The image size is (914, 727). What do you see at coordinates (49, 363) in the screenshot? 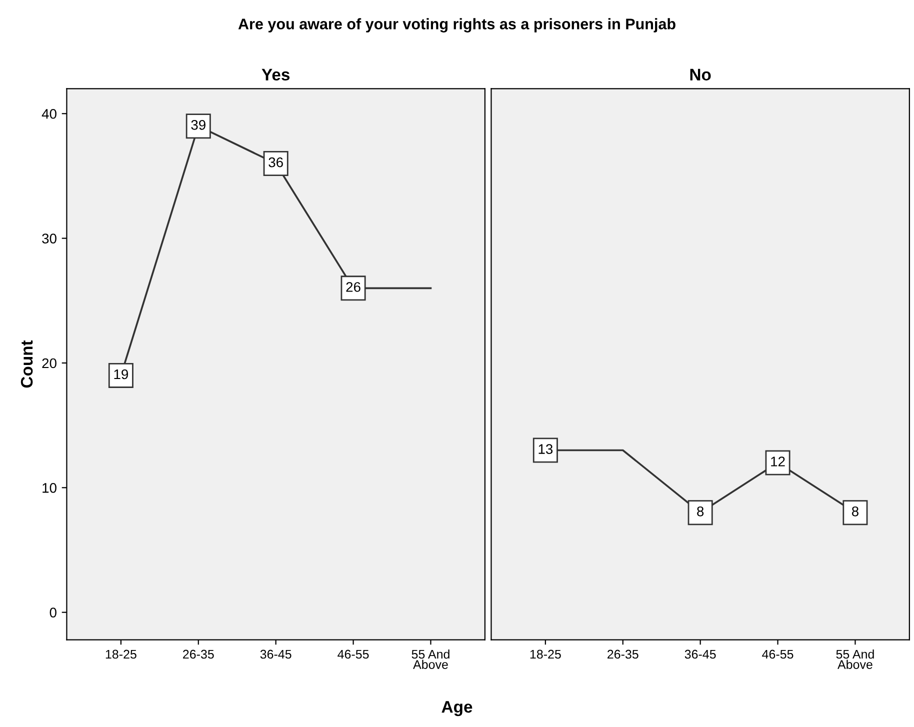
I see `y-tick-label: 20` at bounding box center [49, 363].